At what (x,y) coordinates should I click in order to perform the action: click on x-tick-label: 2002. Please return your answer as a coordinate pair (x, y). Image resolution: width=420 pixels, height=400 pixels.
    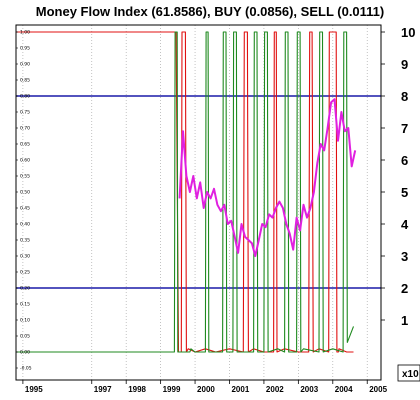
    Looking at the image, I should click on (275, 389).